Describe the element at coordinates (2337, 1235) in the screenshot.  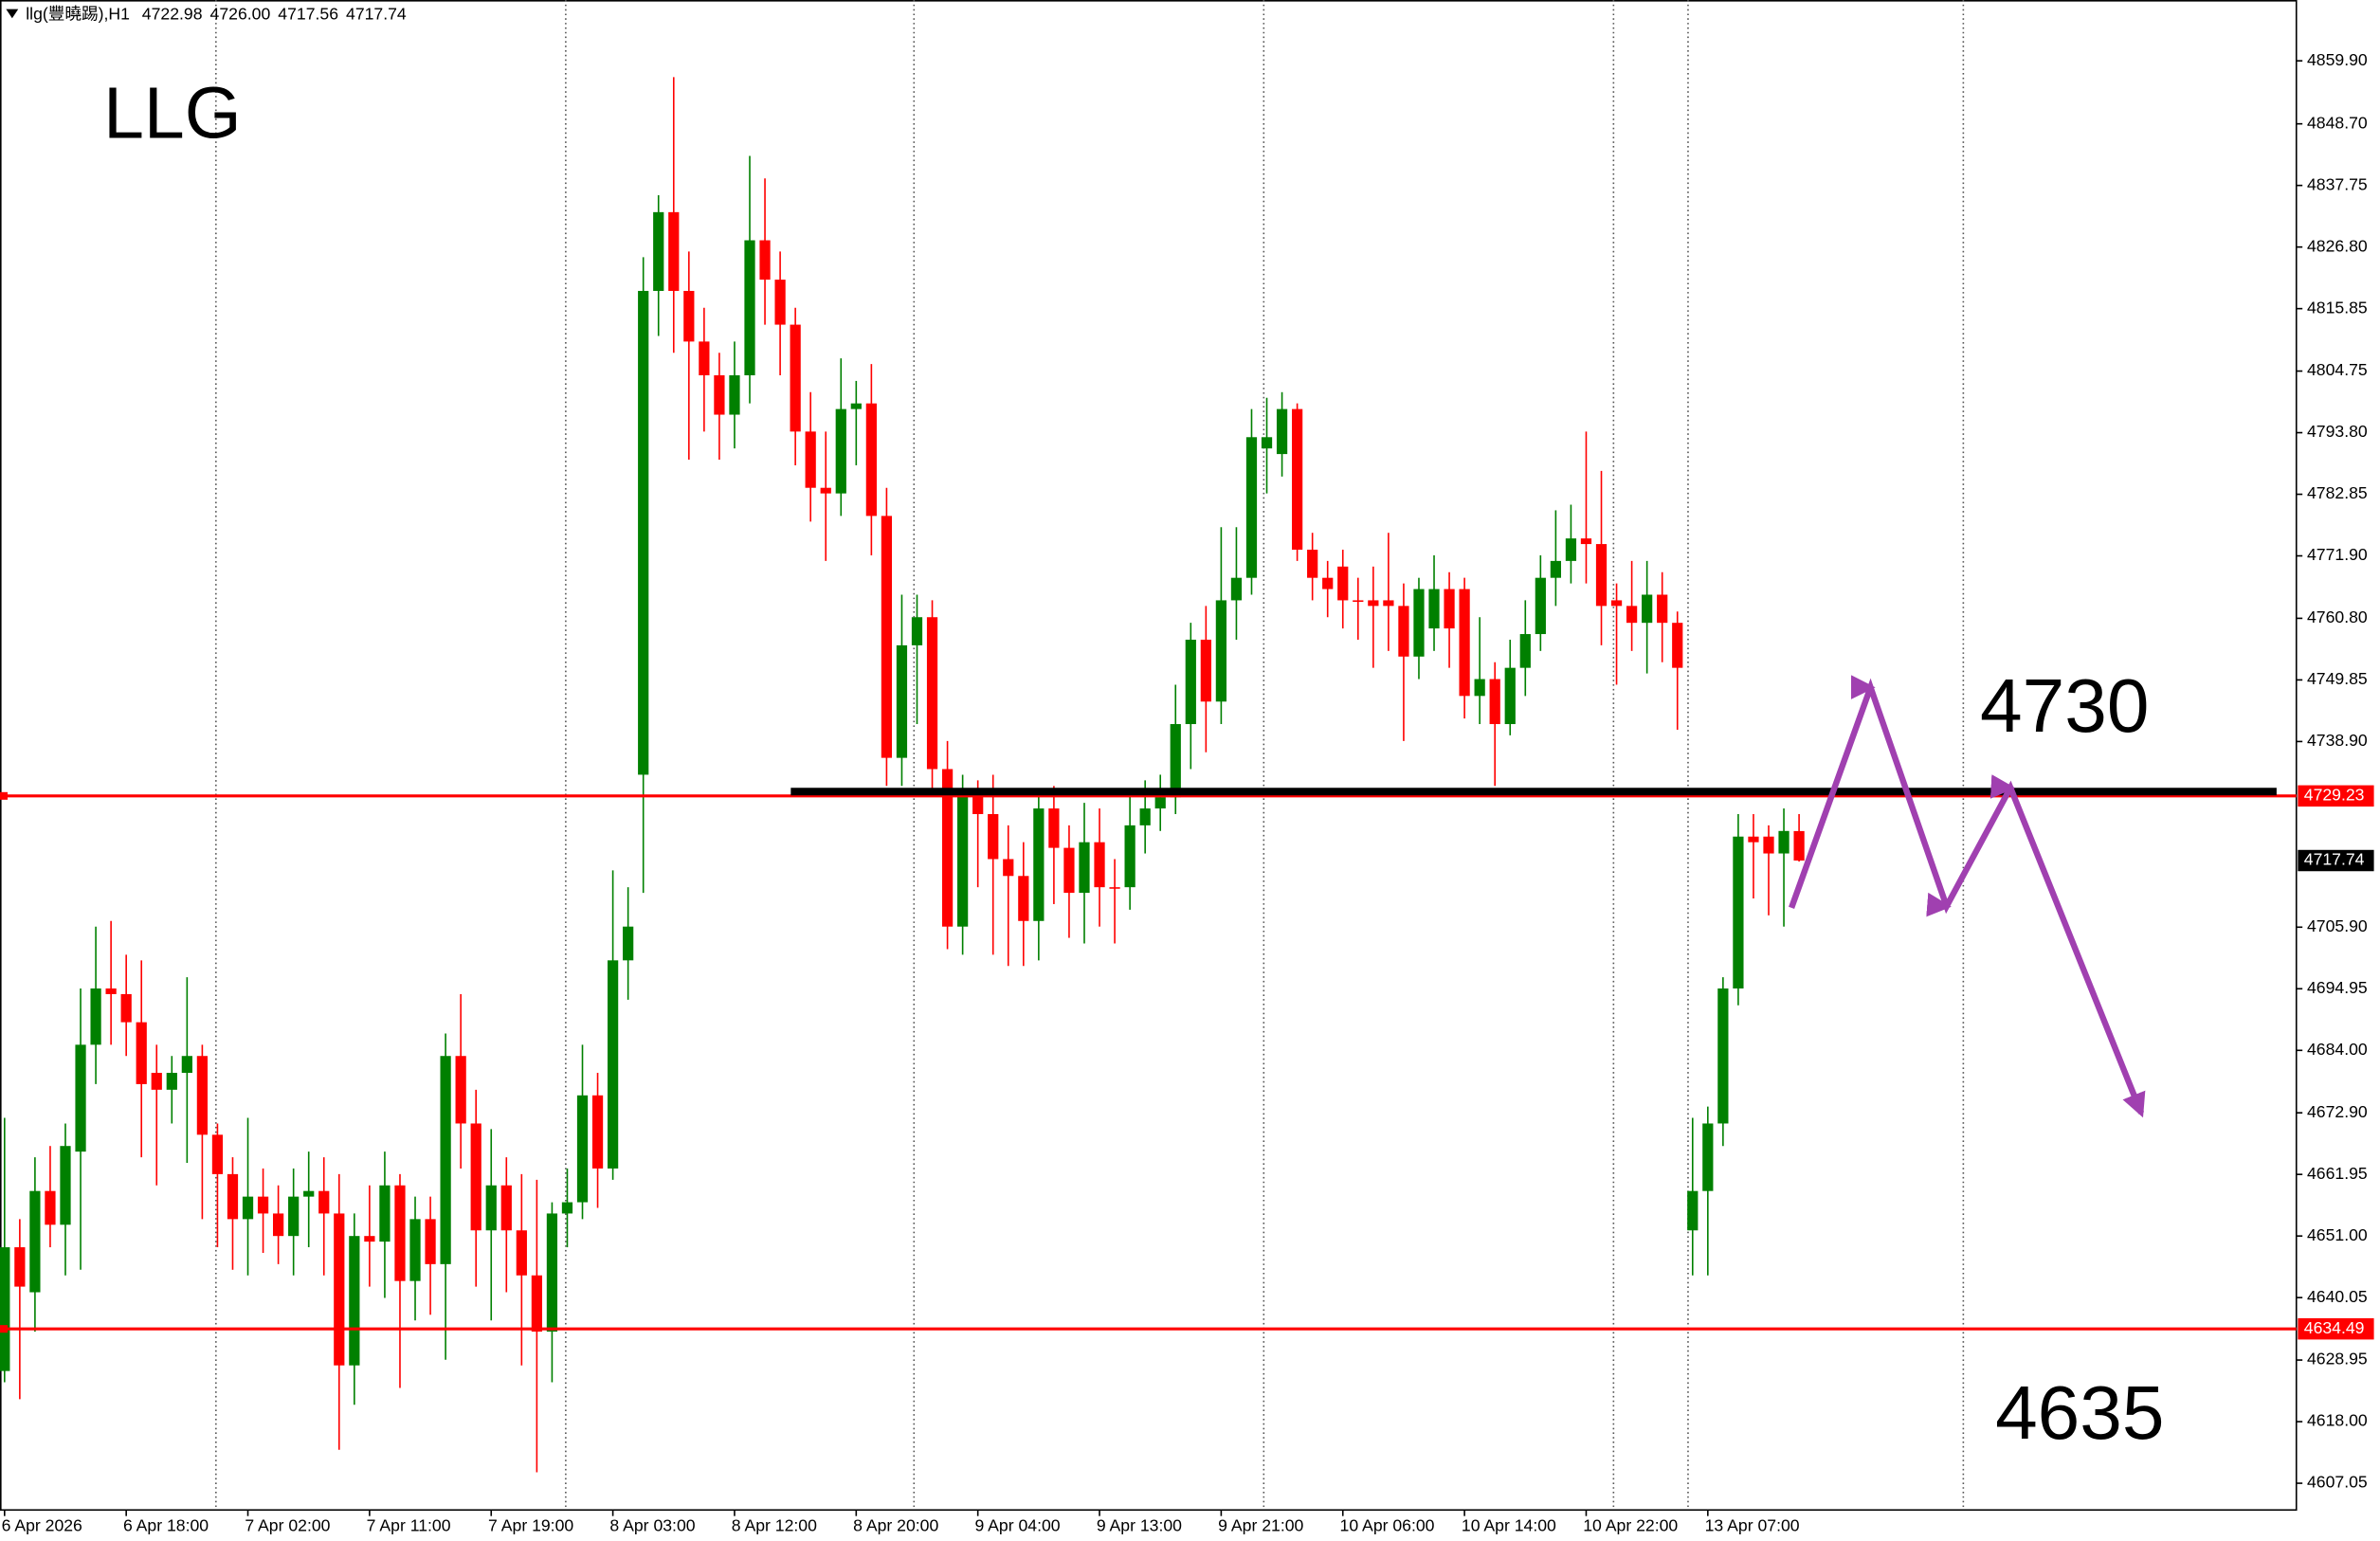
I see `y-tick-label: 4651.00` at that location.